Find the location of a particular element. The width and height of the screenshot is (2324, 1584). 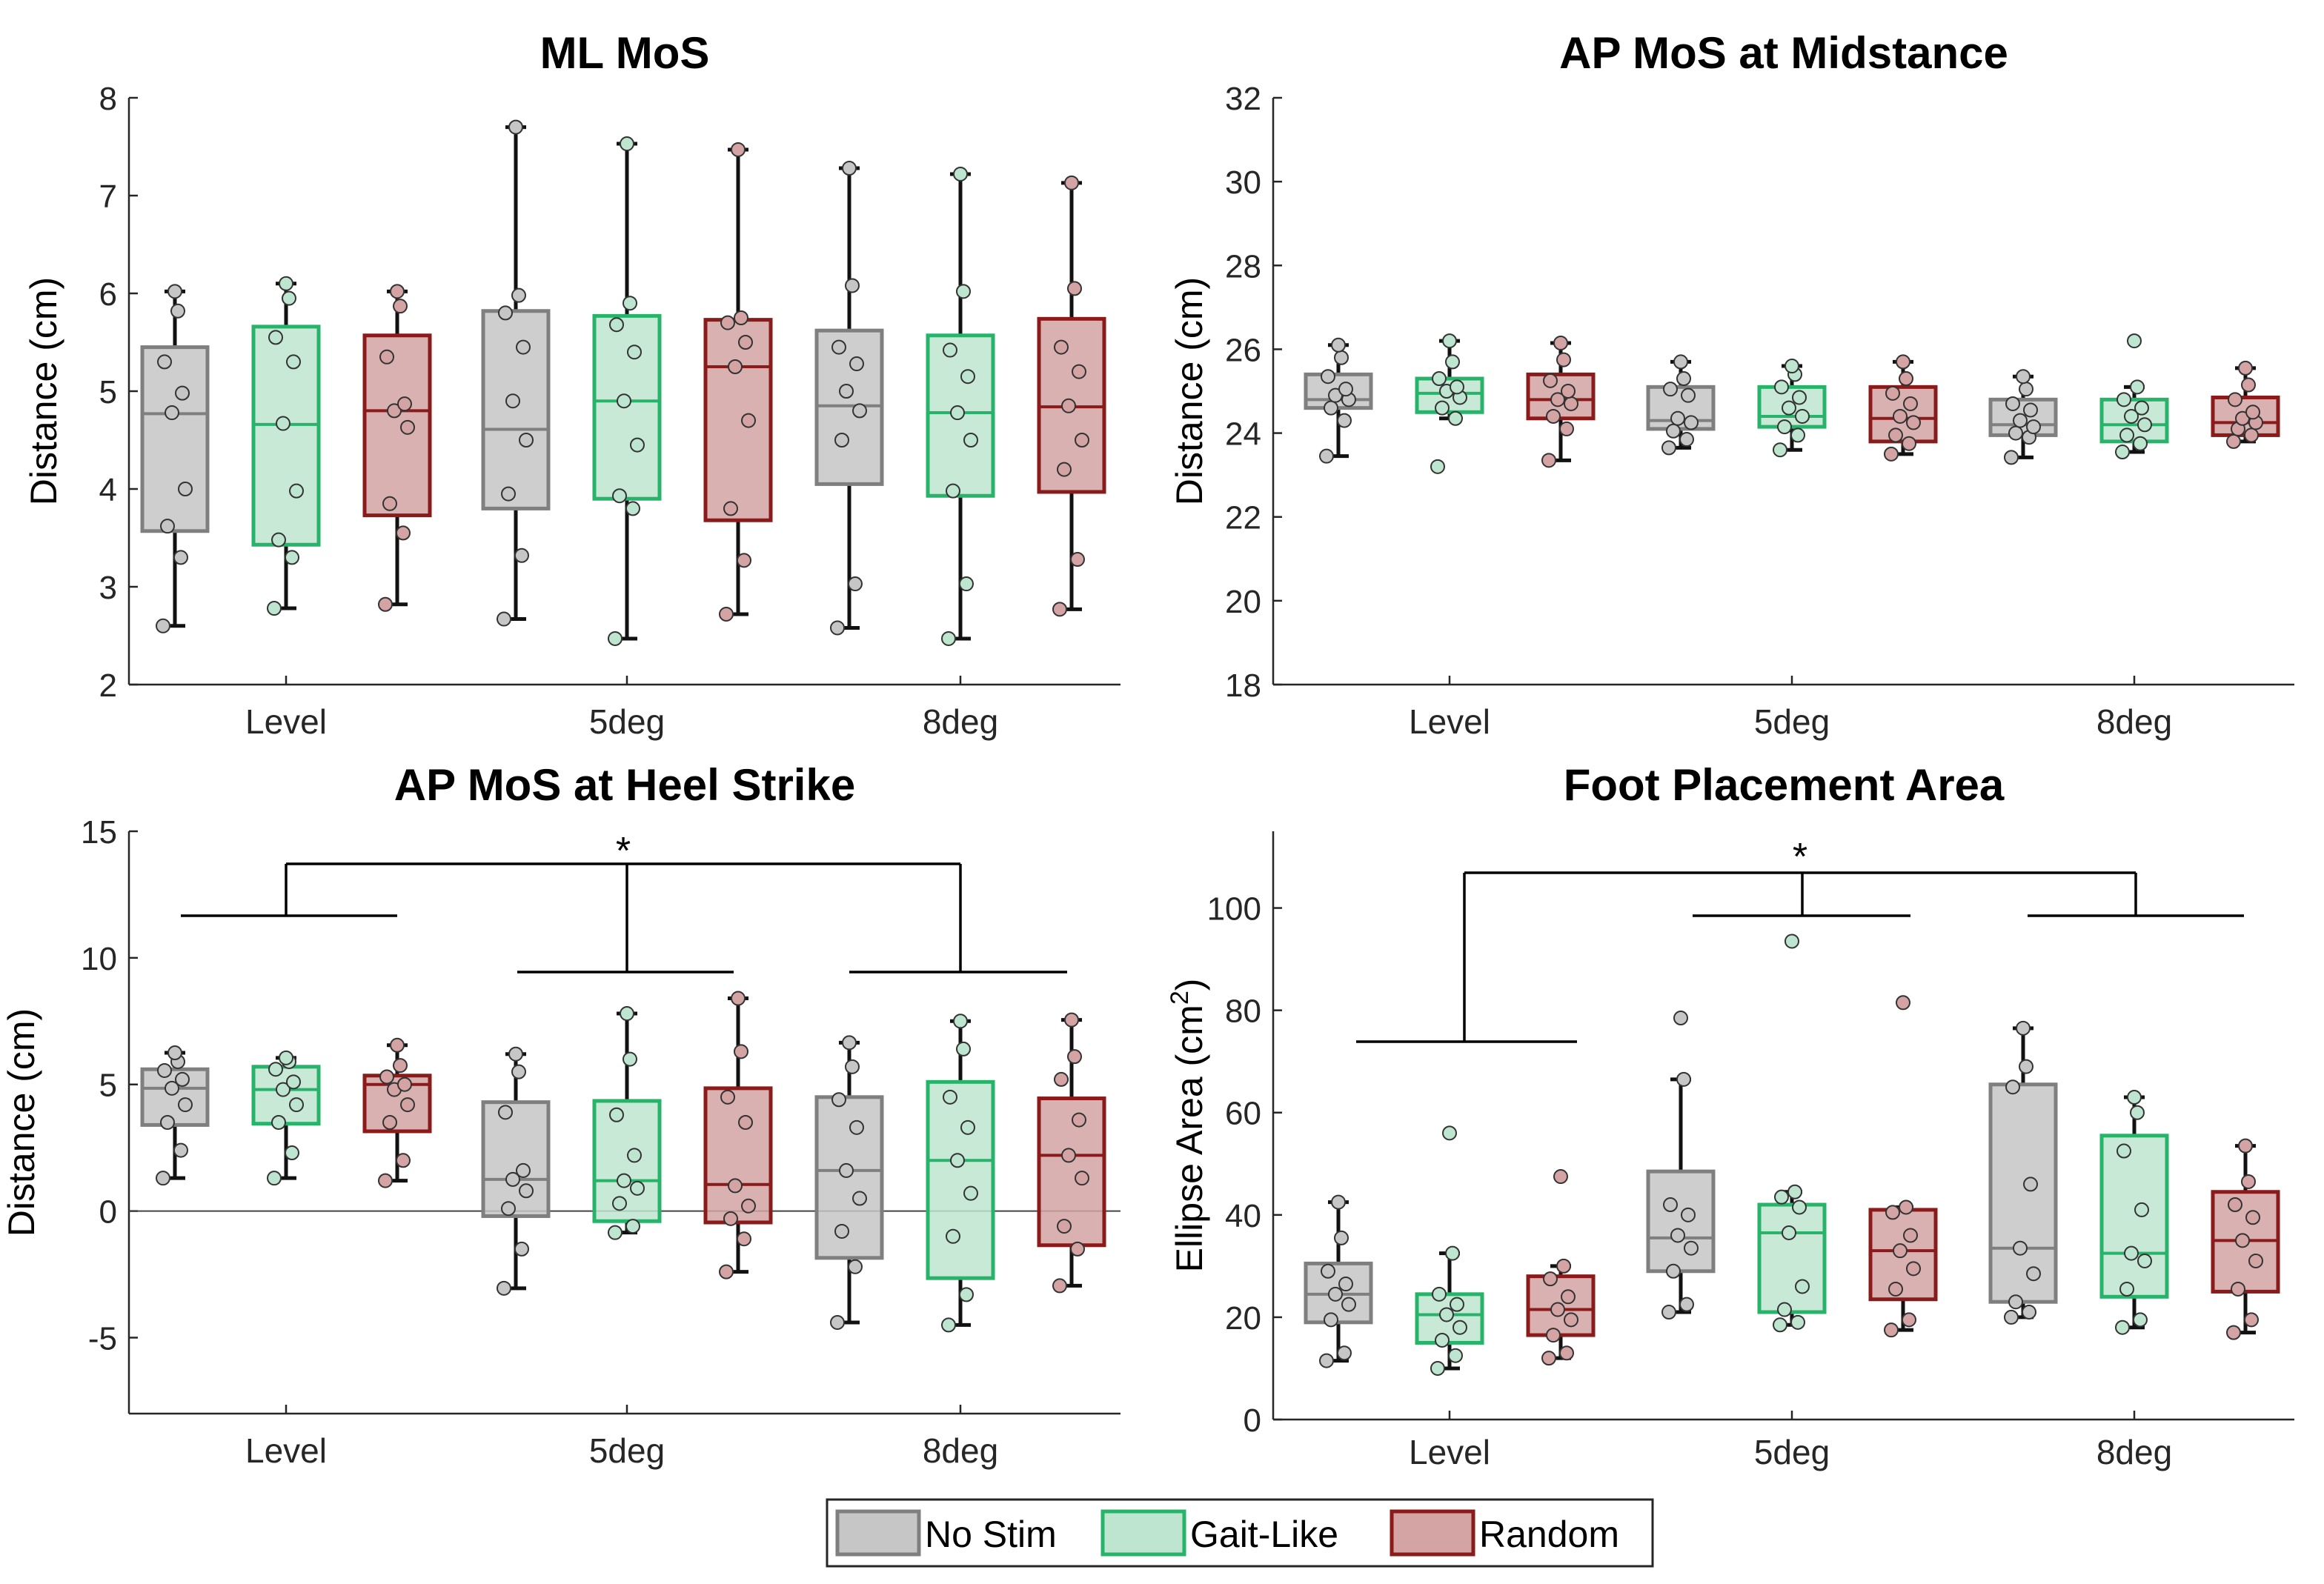

y-axis-label-end: ) is located at coordinates (1189, 985).